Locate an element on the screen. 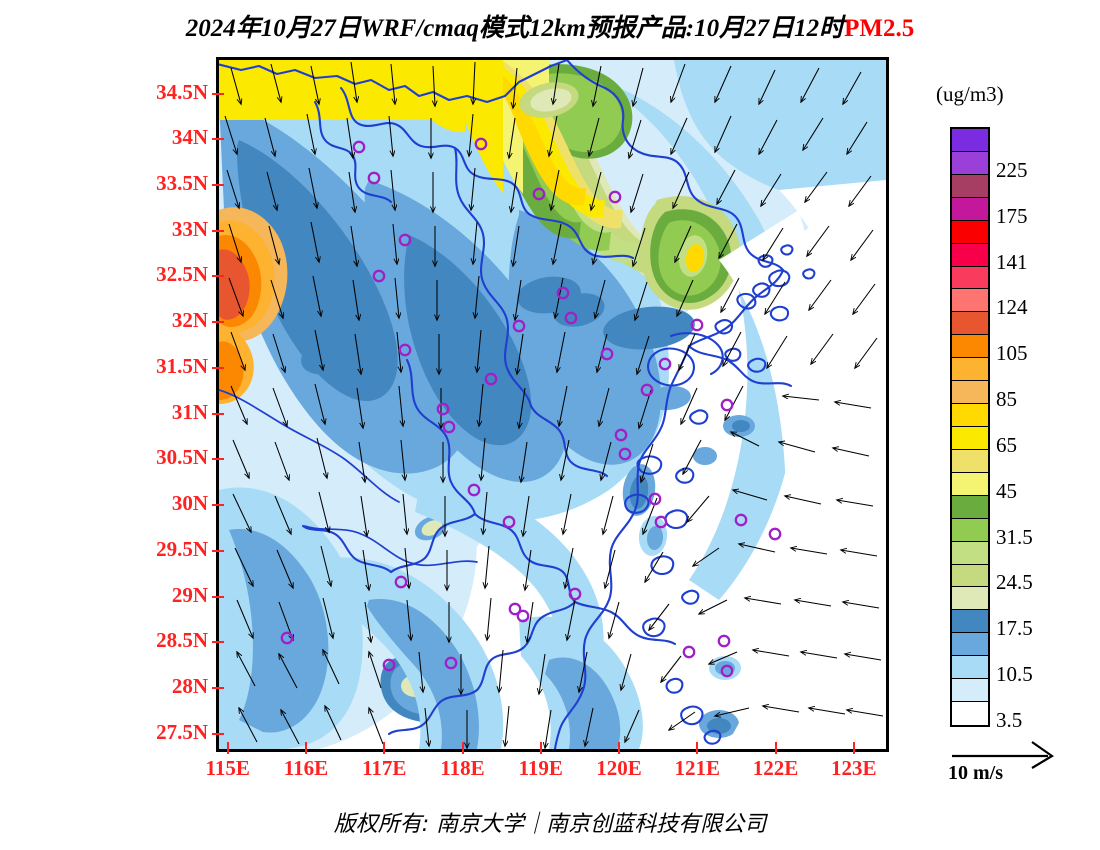 The width and height of the screenshot is (1100, 850). lon-tick-label: 120E is located at coordinates (619, 768).